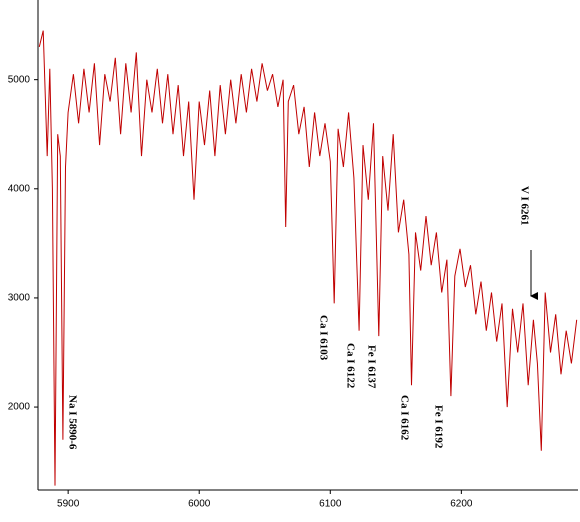 The height and width of the screenshot is (522, 580). Describe the element at coordinates (404, 418) in the screenshot. I see `annotation: Ca I 6162` at that location.